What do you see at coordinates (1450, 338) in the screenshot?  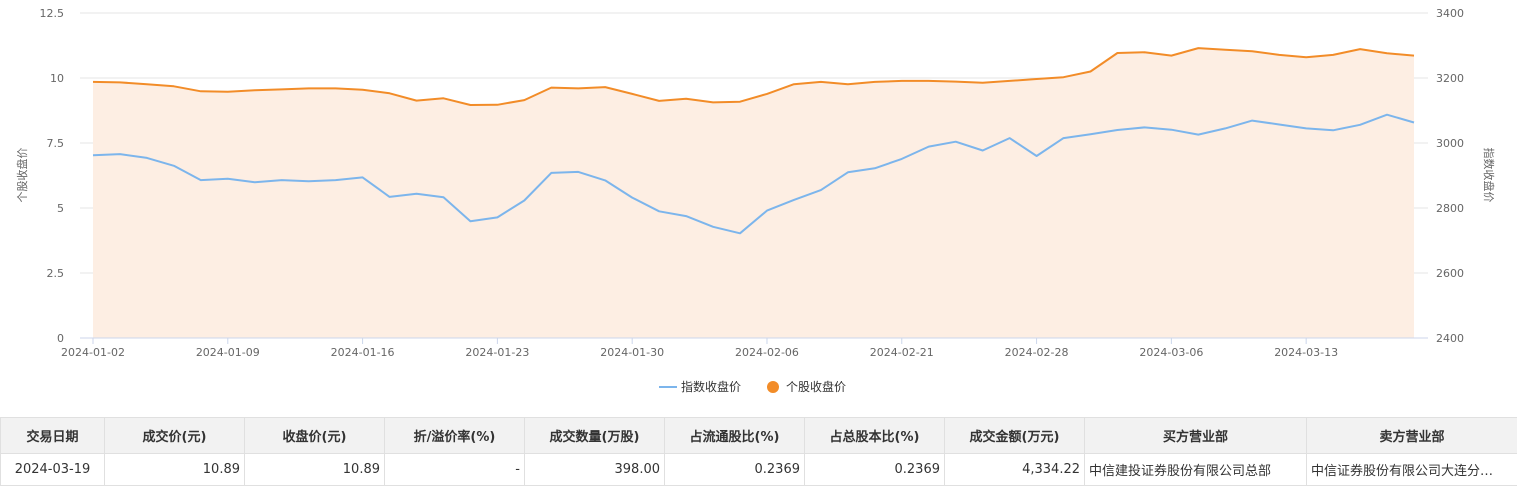 I see `right-tick-label: 2400` at bounding box center [1450, 338].